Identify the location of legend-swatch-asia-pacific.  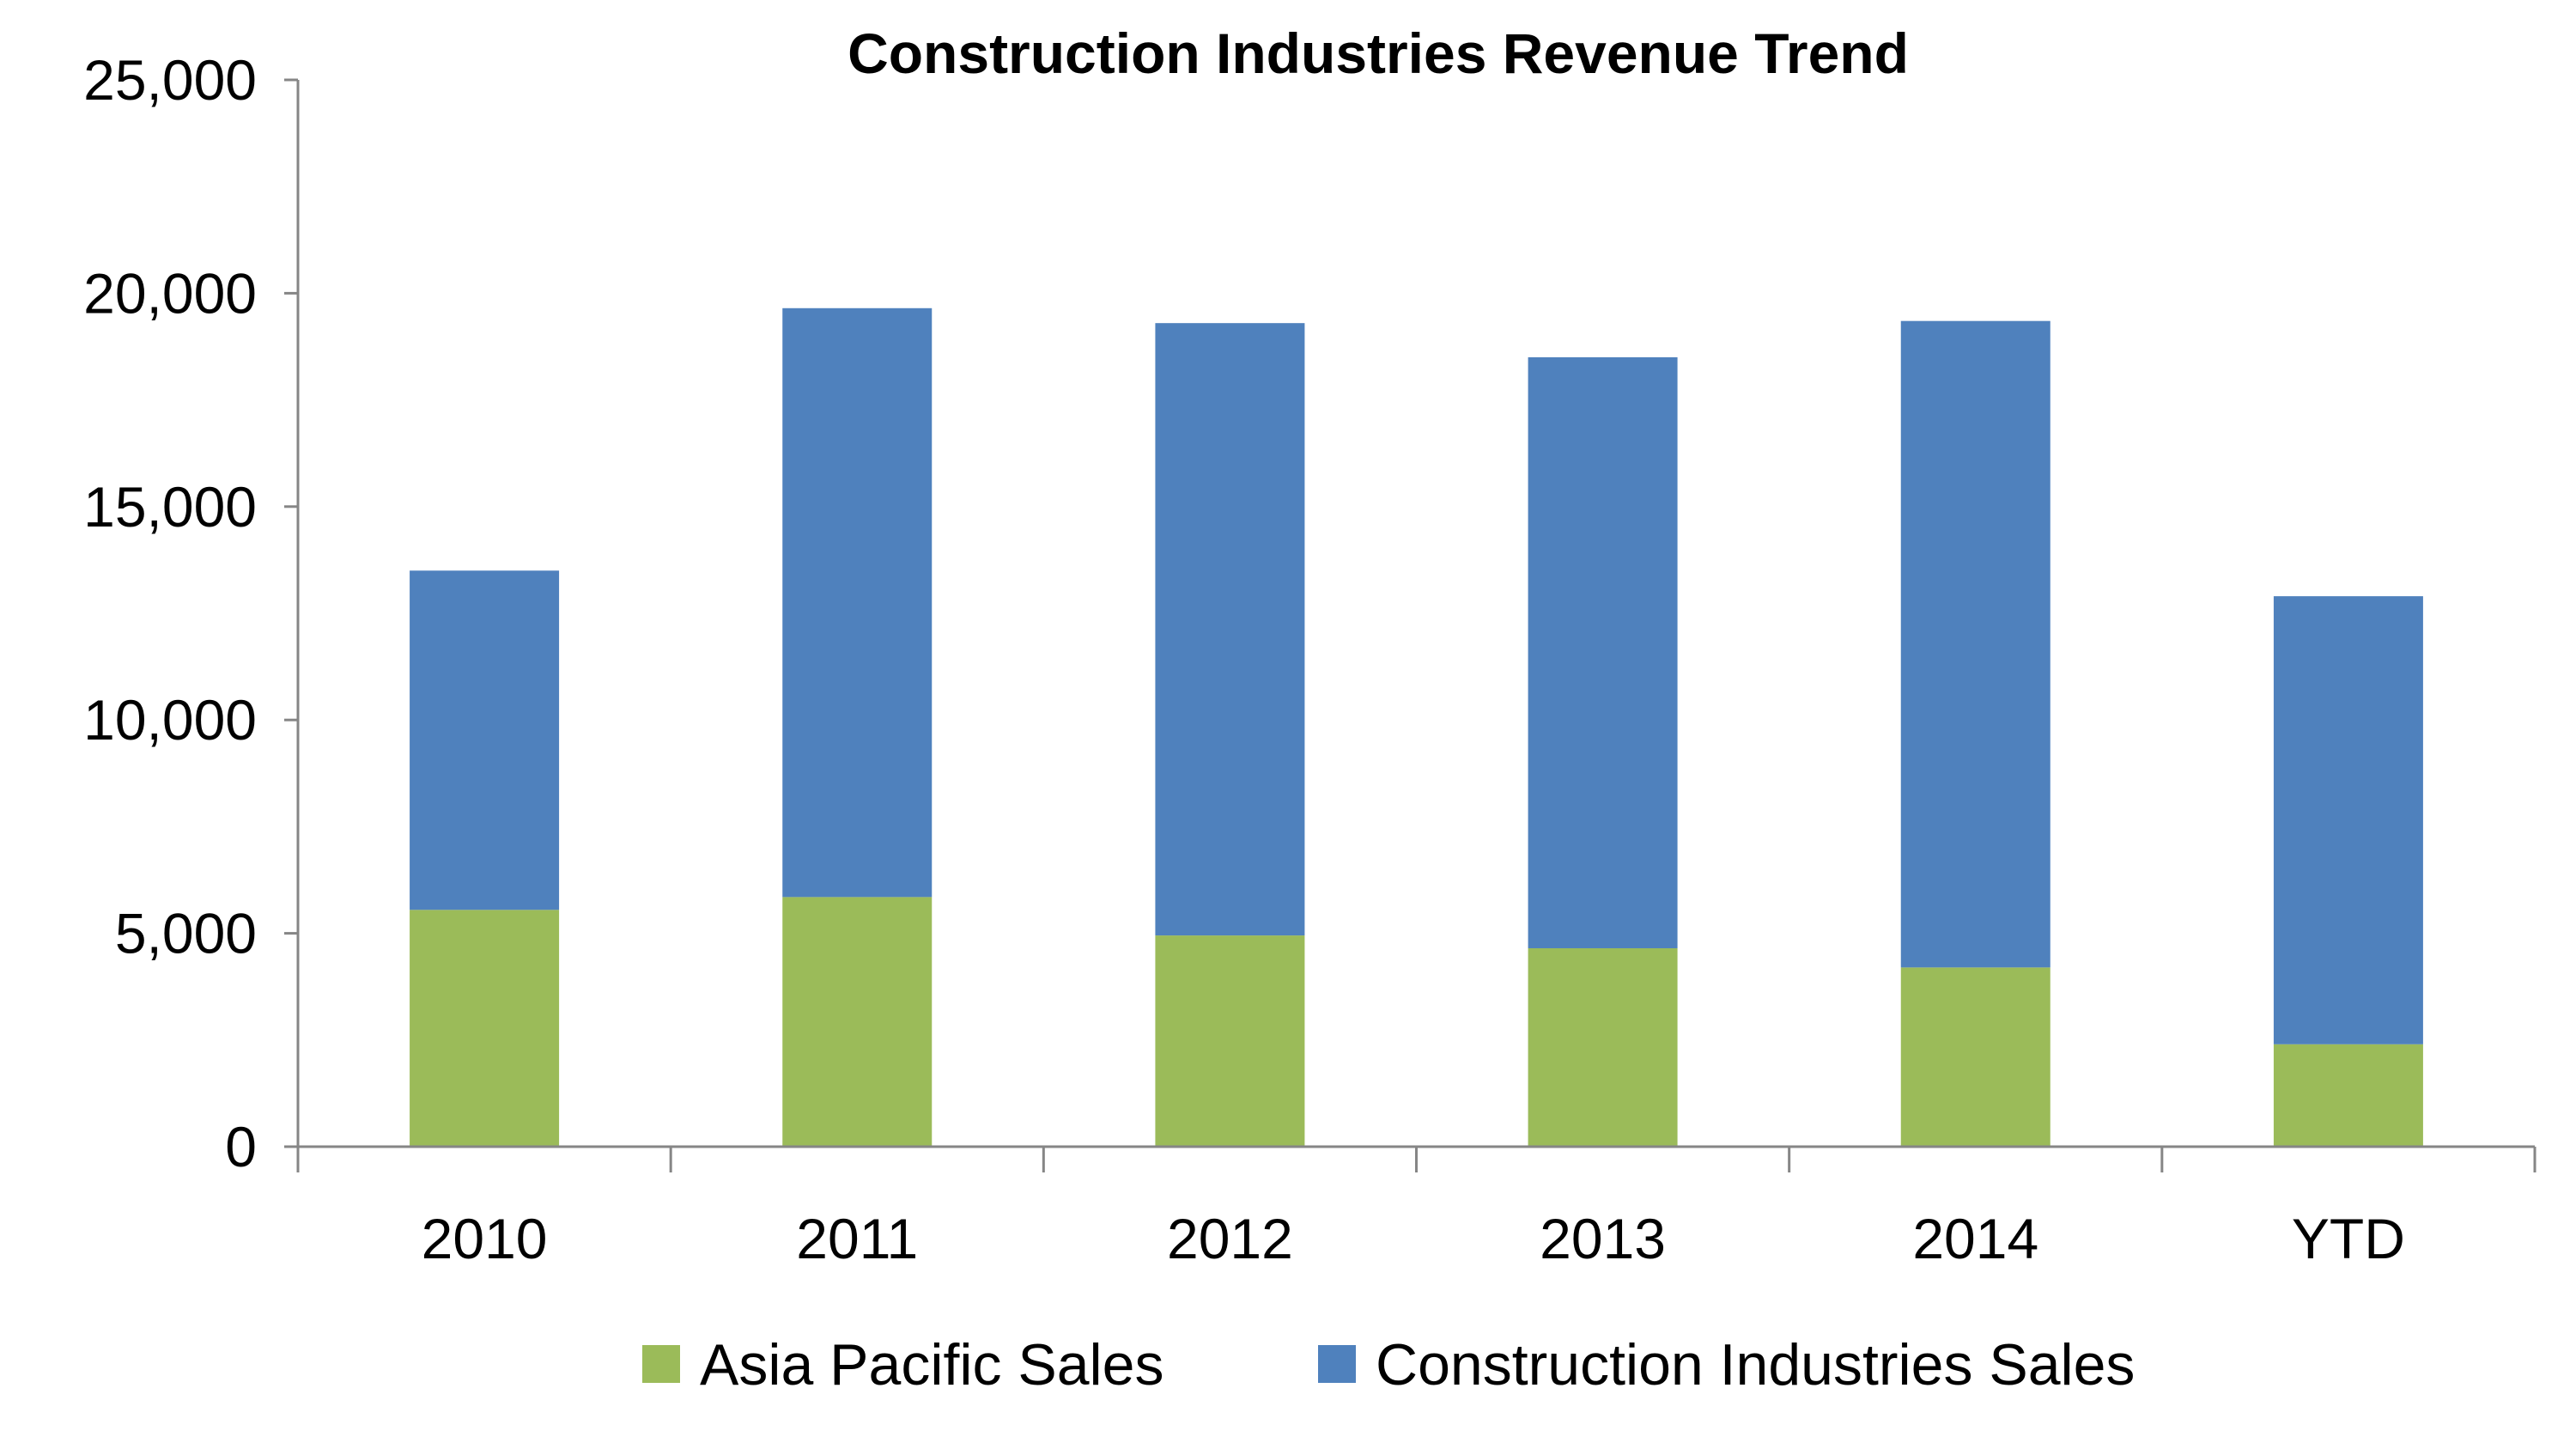
(661, 1364).